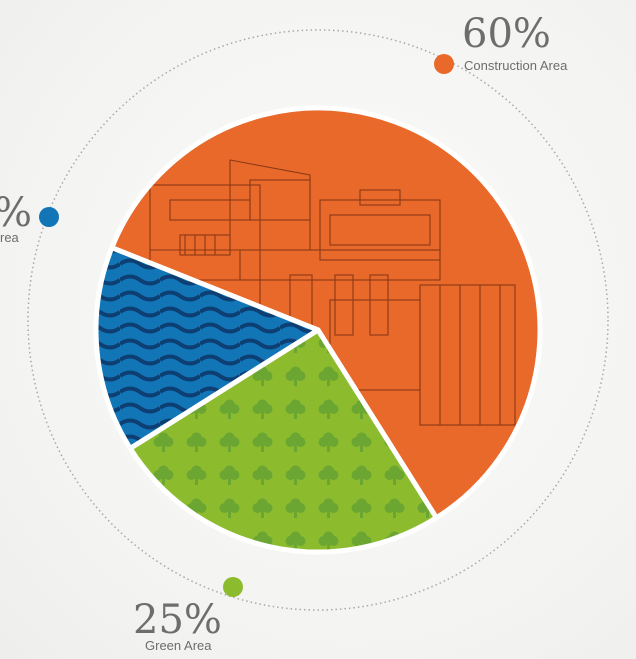 This screenshot has height=659, width=636. I want to click on construction-percent-label: 60%, so click(506, 34).